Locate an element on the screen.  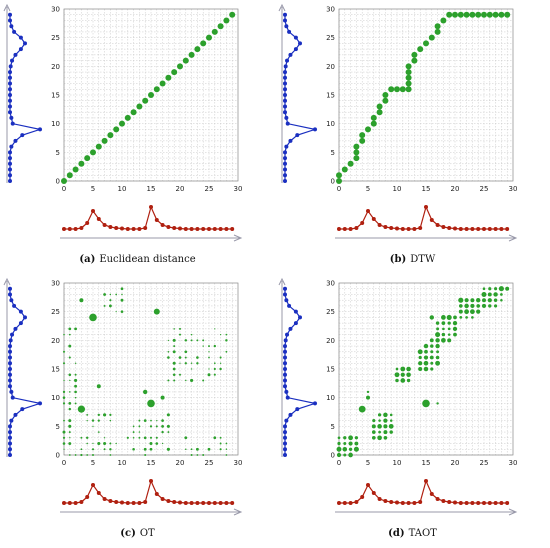
x-tick-label: 25 is located at coordinates (484, 463).